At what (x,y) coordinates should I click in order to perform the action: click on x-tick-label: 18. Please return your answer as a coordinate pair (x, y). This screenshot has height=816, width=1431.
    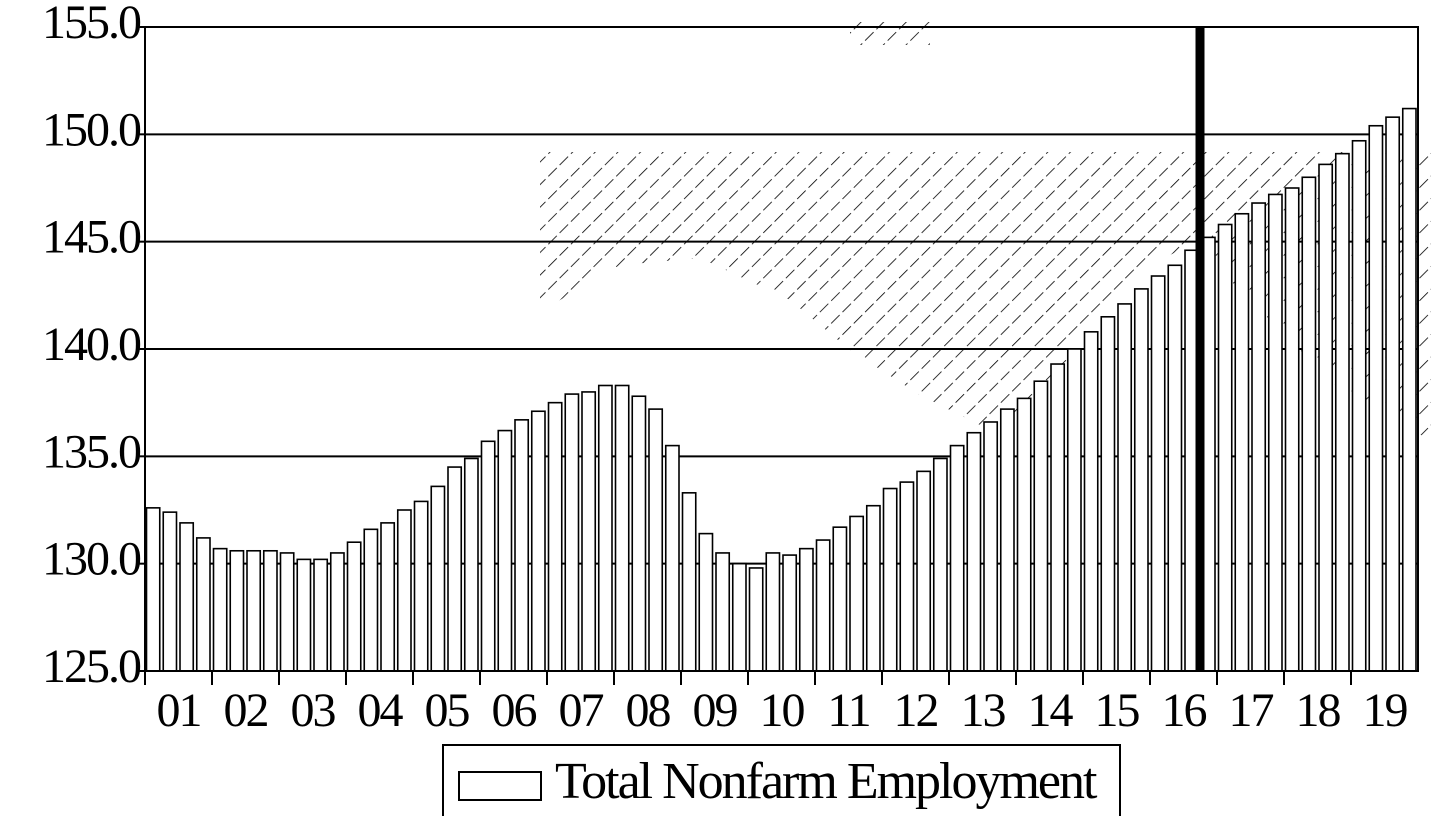
    Looking at the image, I should click on (1318, 710).